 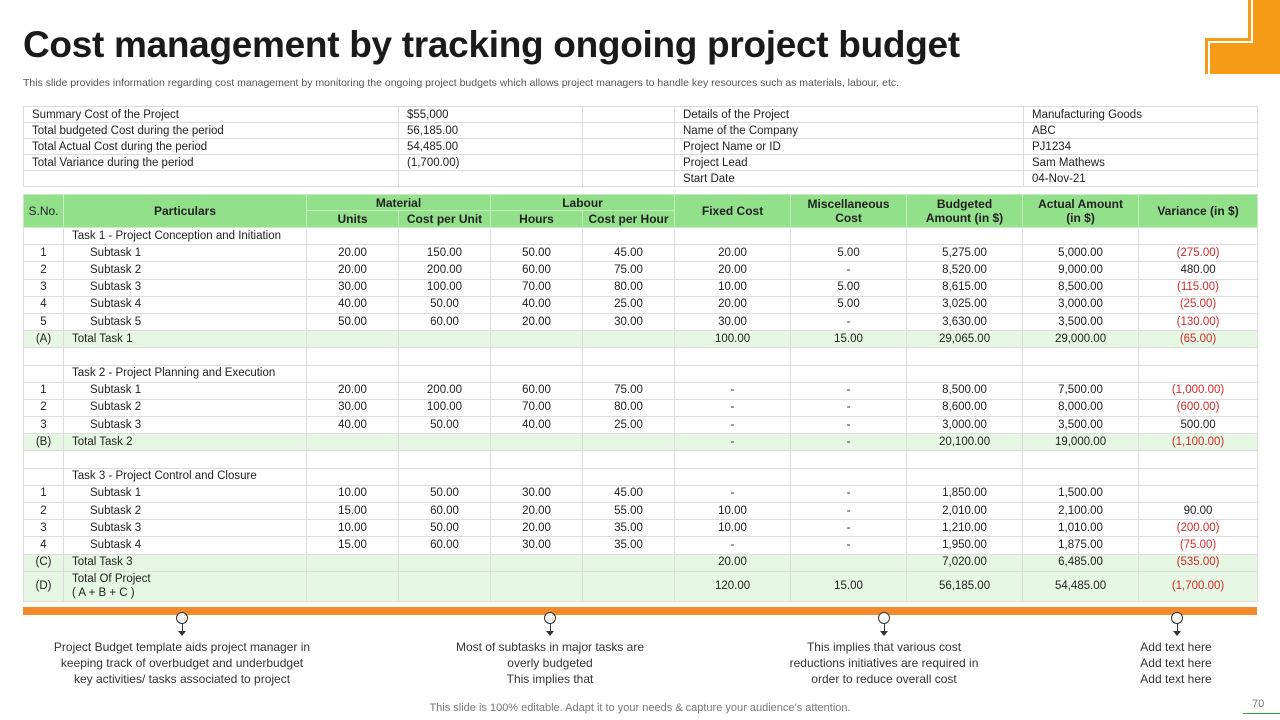 I want to click on header-budgeted-amount: Budgeted Amount (in $), so click(x=965, y=211).